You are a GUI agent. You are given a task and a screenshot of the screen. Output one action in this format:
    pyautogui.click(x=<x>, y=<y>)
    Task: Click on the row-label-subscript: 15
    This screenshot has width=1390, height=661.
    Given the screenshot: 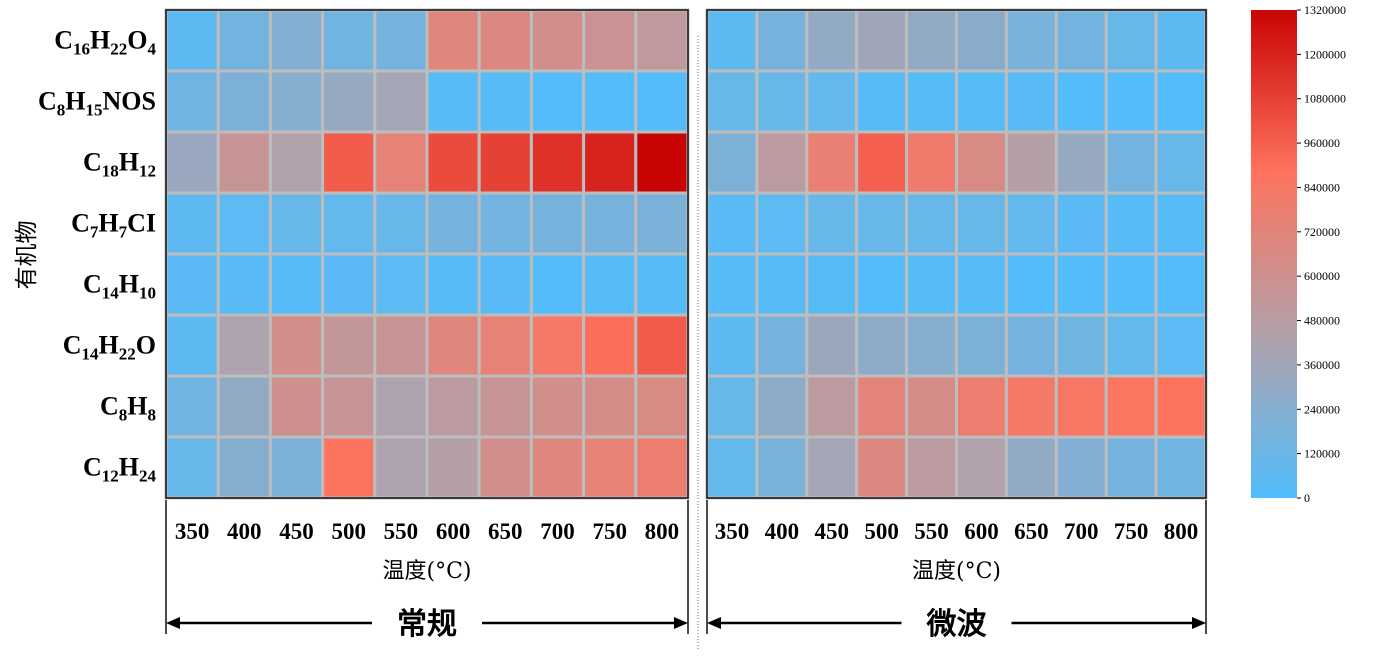 What is the action you would take?
    pyautogui.click(x=94, y=110)
    